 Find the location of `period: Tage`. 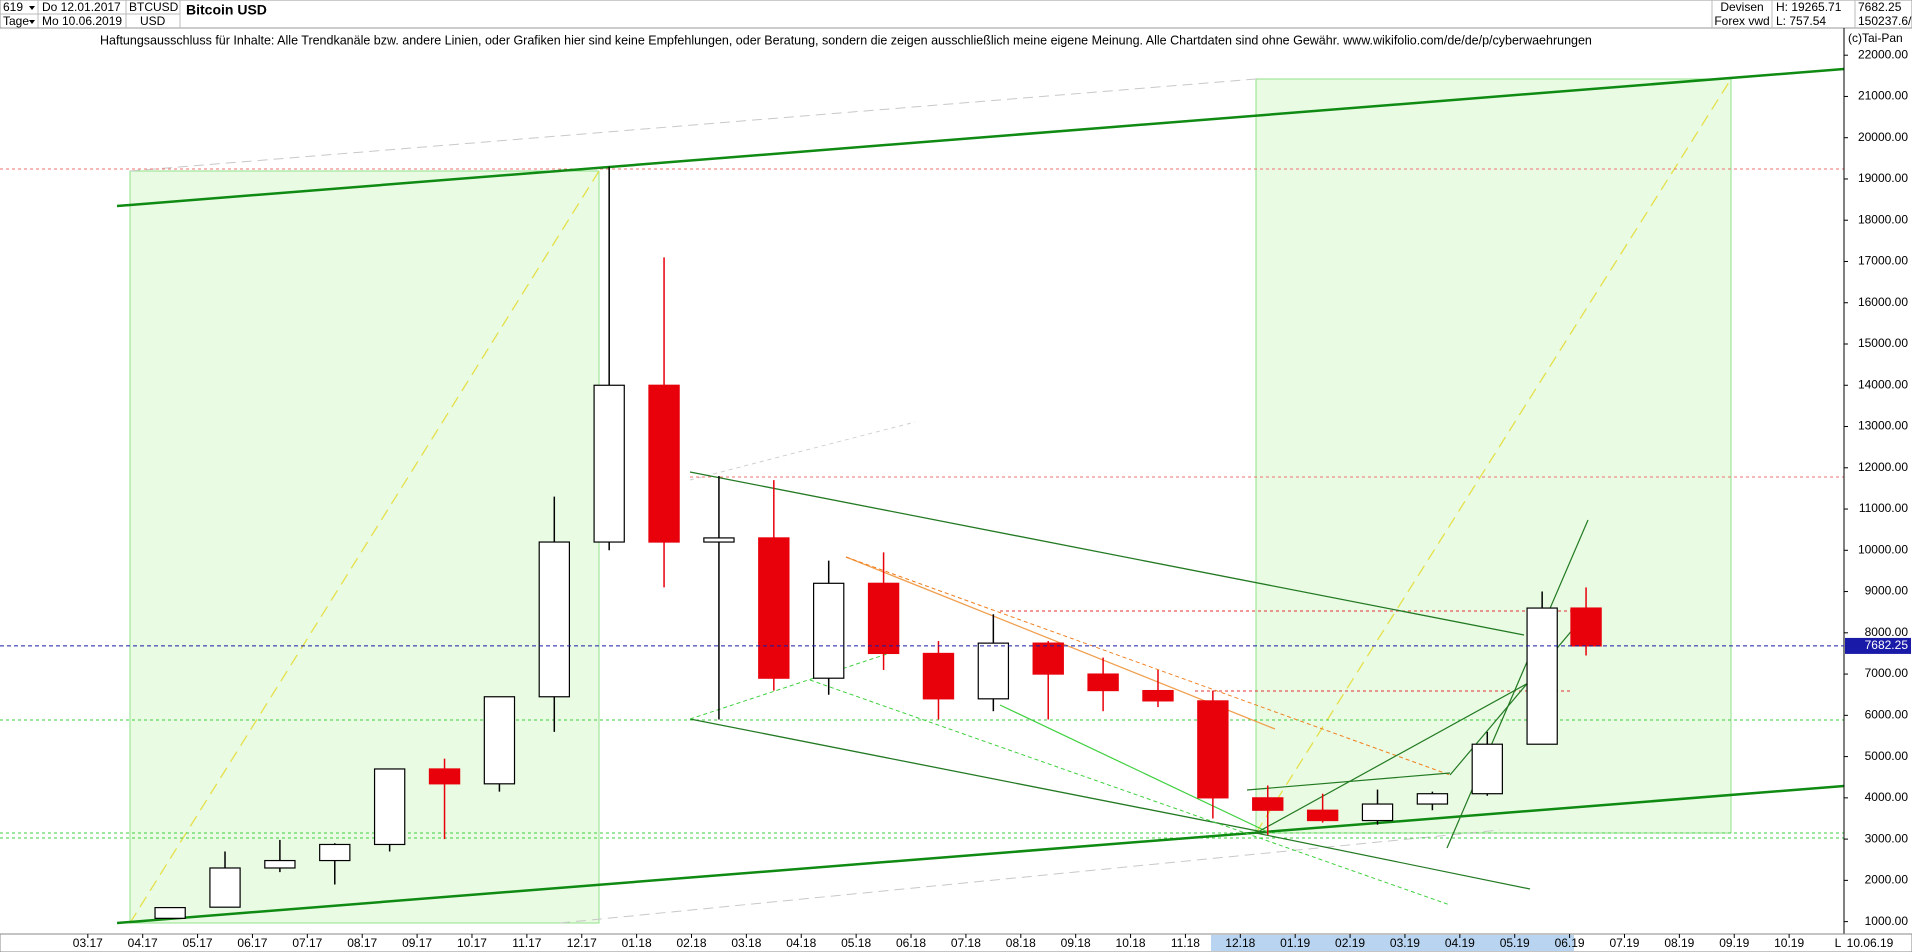

period: Tage is located at coordinates (16, 21).